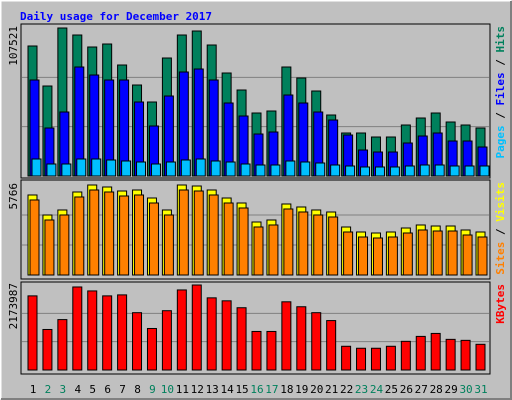 This screenshot has height=400, width=512. I want to click on legend: Pages / Files / Hits, so click(500, 92).